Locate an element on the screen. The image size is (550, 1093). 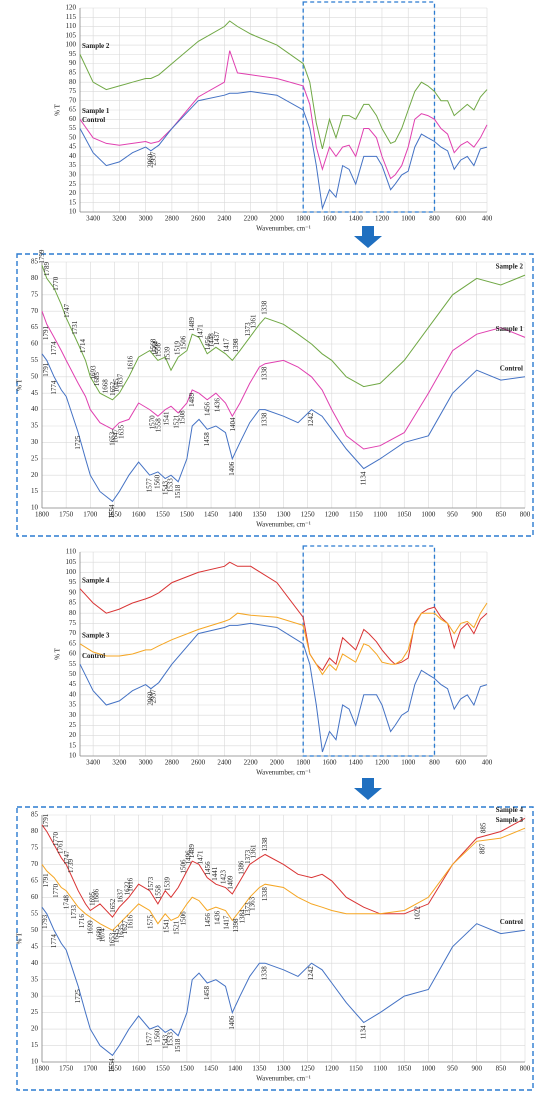
x-tick-label: 3200 is located at coordinates (119, 763).